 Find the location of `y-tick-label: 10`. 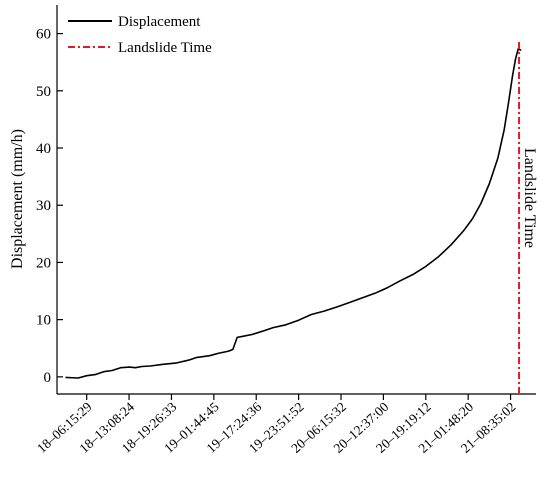

y-tick-label: 10 is located at coordinates (43, 321).